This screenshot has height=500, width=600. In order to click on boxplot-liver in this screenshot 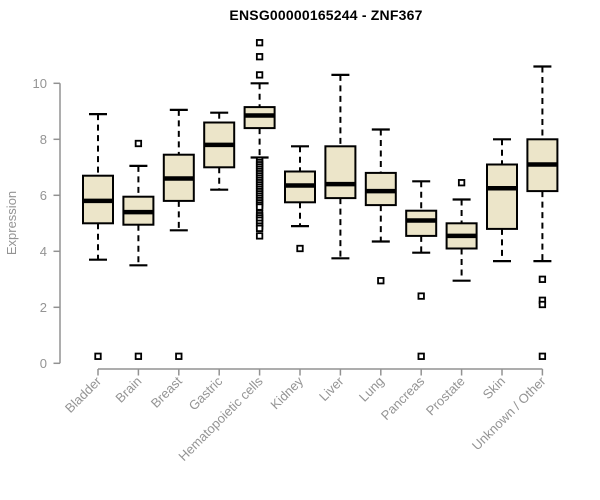, I will do `click(340, 166)`.